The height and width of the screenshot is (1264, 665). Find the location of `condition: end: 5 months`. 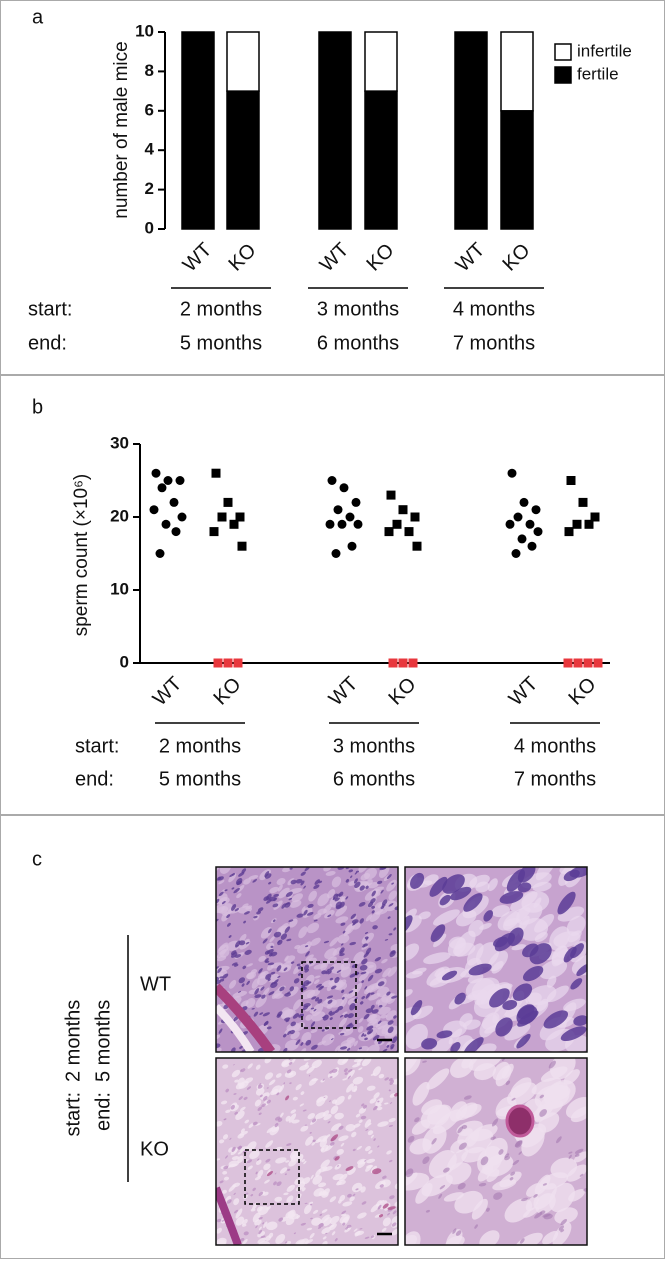

condition: end: 5 months is located at coordinates (103, 1065).